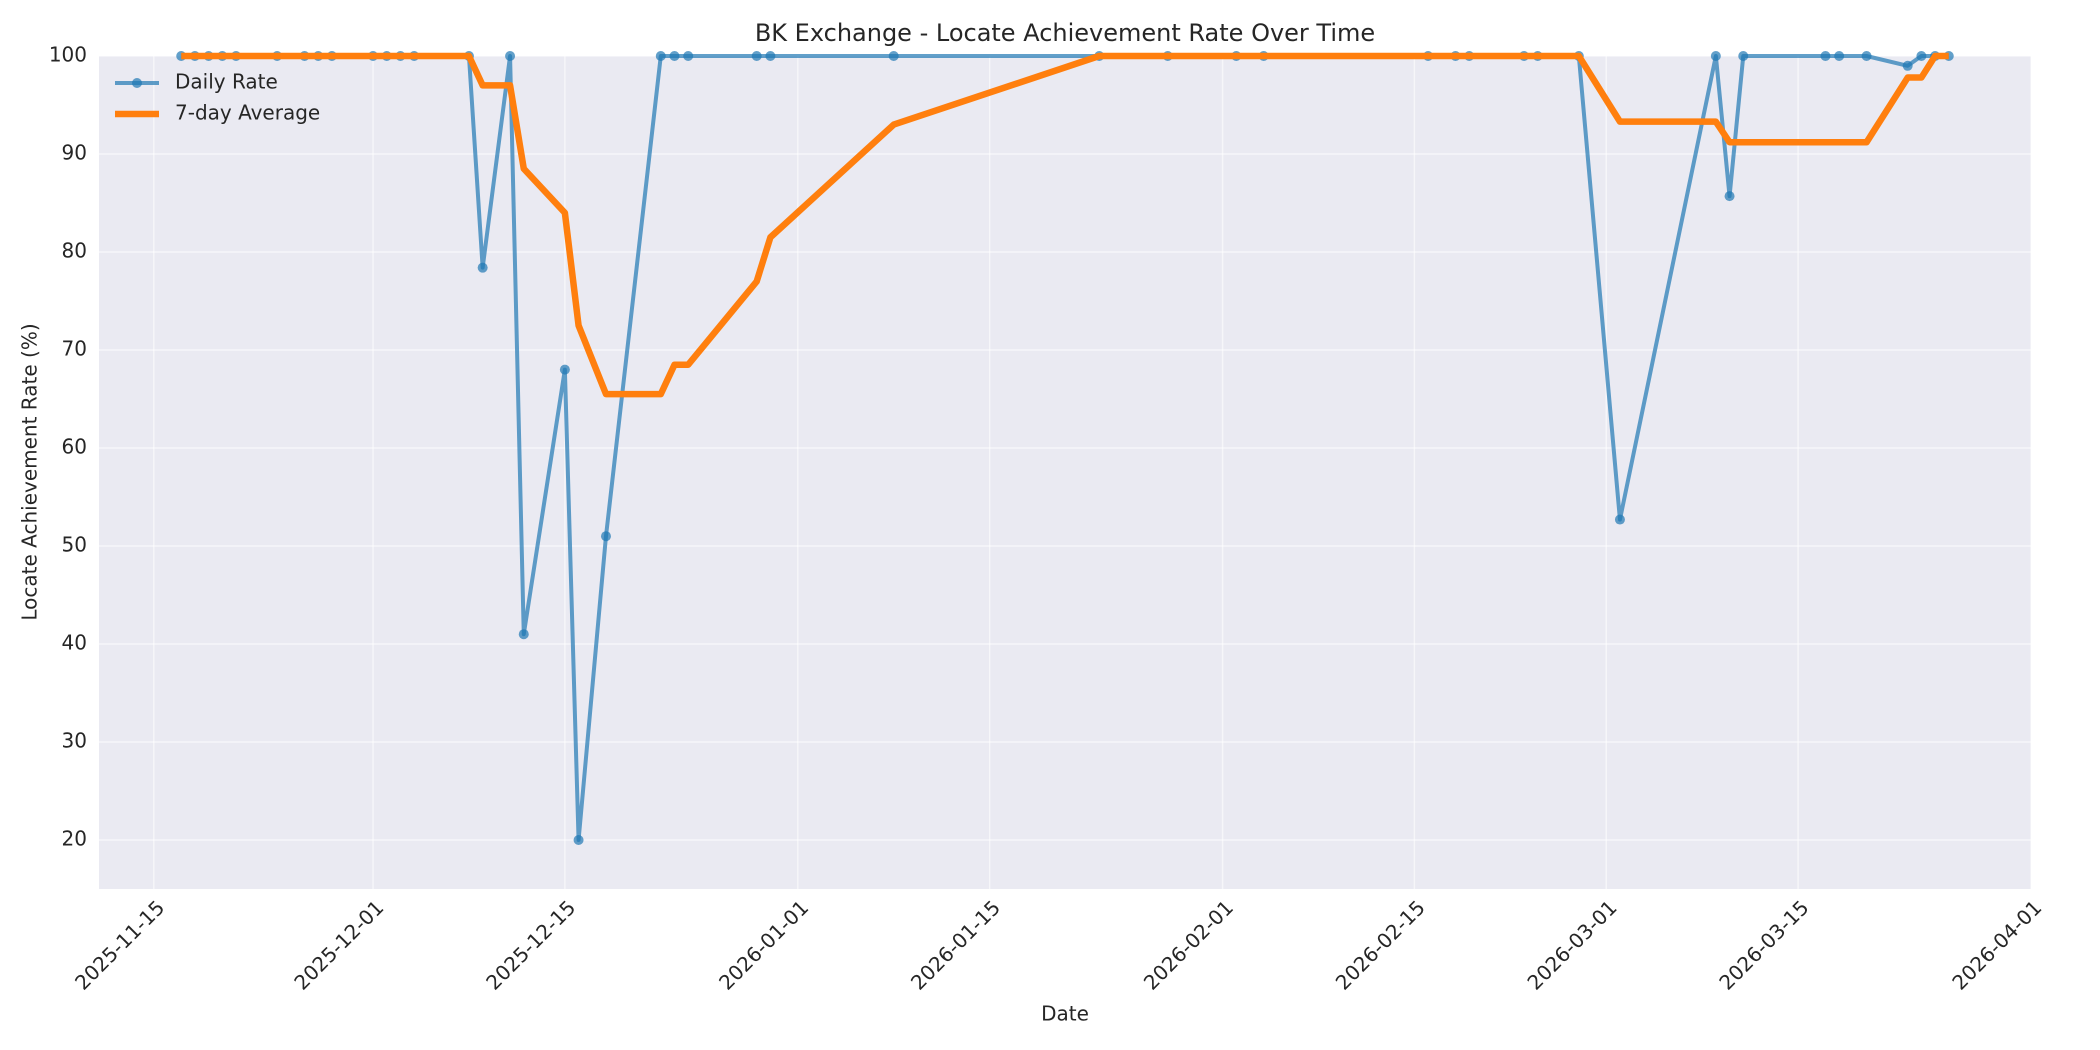  What do you see at coordinates (1065, 1014) in the screenshot?
I see `x-axis-label: Date` at bounding box center [1065, 1014].